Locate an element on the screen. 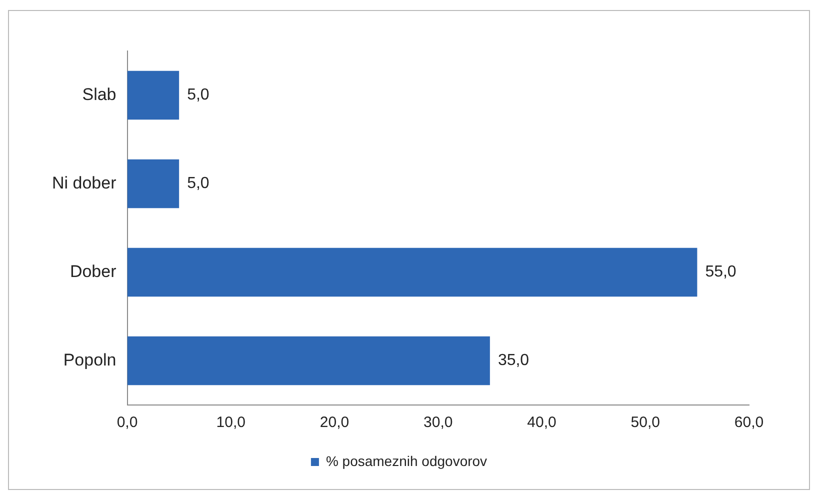 The image size is (819, 499). legend-label: % posameznih odgovorov is located at coordinates (407, 460).